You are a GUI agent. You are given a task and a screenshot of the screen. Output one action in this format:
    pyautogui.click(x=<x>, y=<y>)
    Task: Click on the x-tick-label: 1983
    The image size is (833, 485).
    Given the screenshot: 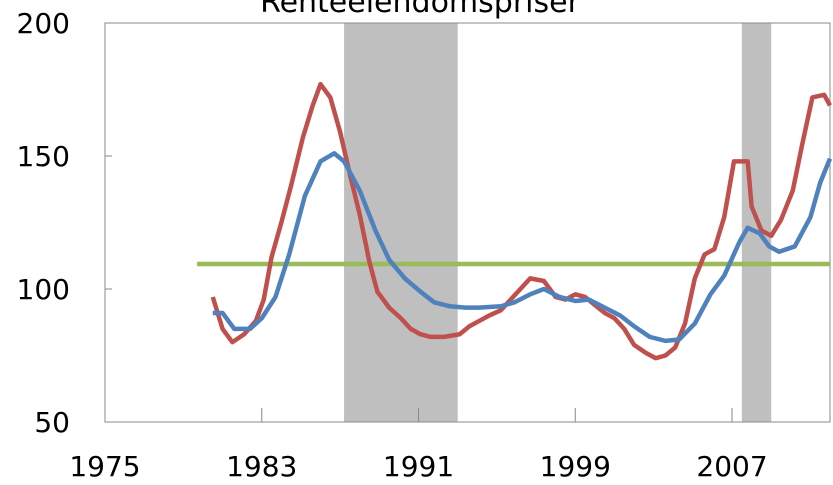 What is the action you would take?
    pyautogui.click(x=261, y=466)
    